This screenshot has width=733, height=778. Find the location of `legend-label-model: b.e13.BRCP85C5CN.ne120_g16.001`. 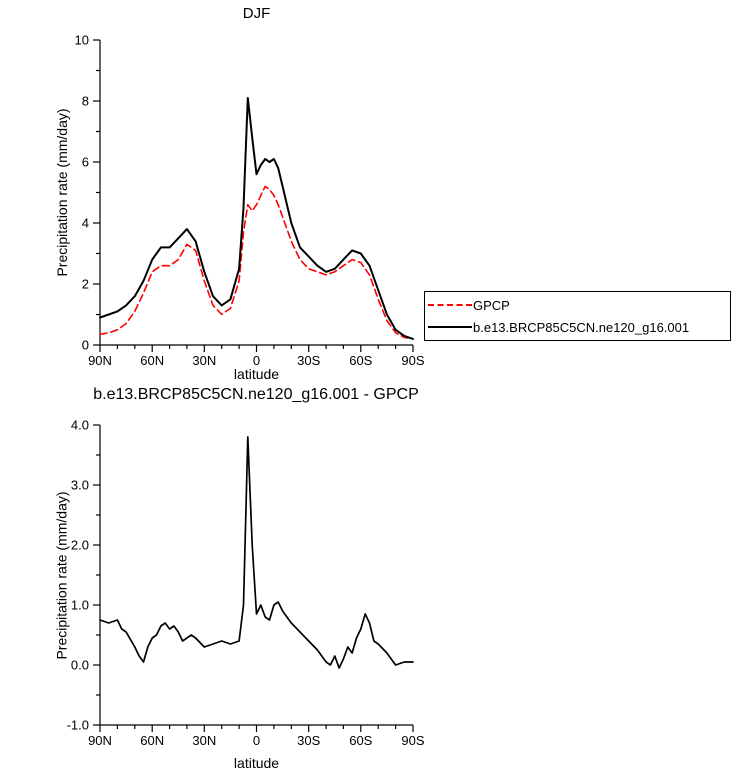

legend-label-model: b.e13.BRCP85C5CN.ne120_g16.001 is located at coordinates (581, 327).